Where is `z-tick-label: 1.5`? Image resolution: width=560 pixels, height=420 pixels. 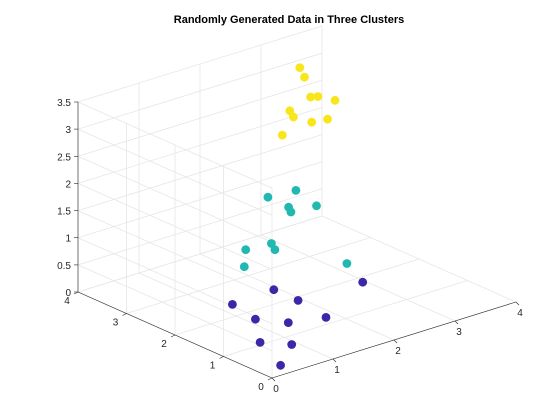
z-tick-label: 1.5 is located at coordinates (64, 212).